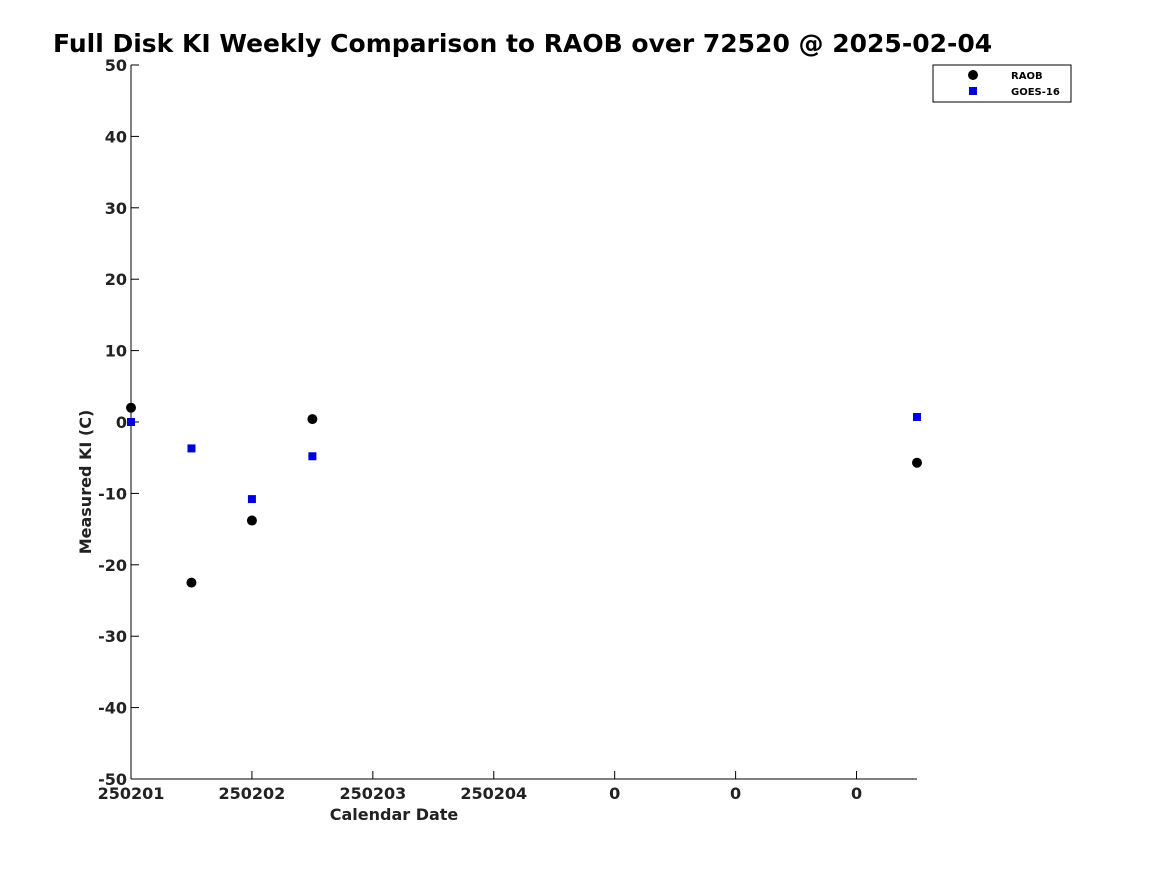 The height and width of the screenshot is (875, 1167). I want to click on y-tick-label: -50, so click(112, 779).